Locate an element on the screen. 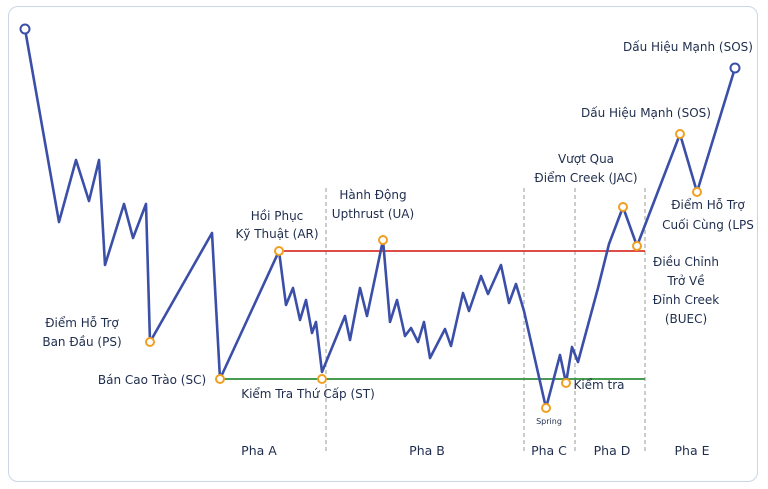  label-ar-line2: Kỹ Thuật (AR) is located at coordinates (276, 234).